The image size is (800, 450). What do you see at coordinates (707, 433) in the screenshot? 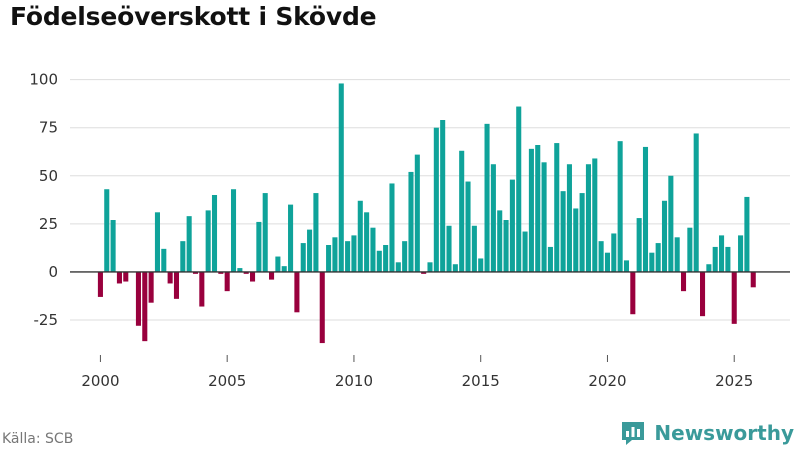
I see `brand-logo: Newsworthy` at bounding box center [707, 433].